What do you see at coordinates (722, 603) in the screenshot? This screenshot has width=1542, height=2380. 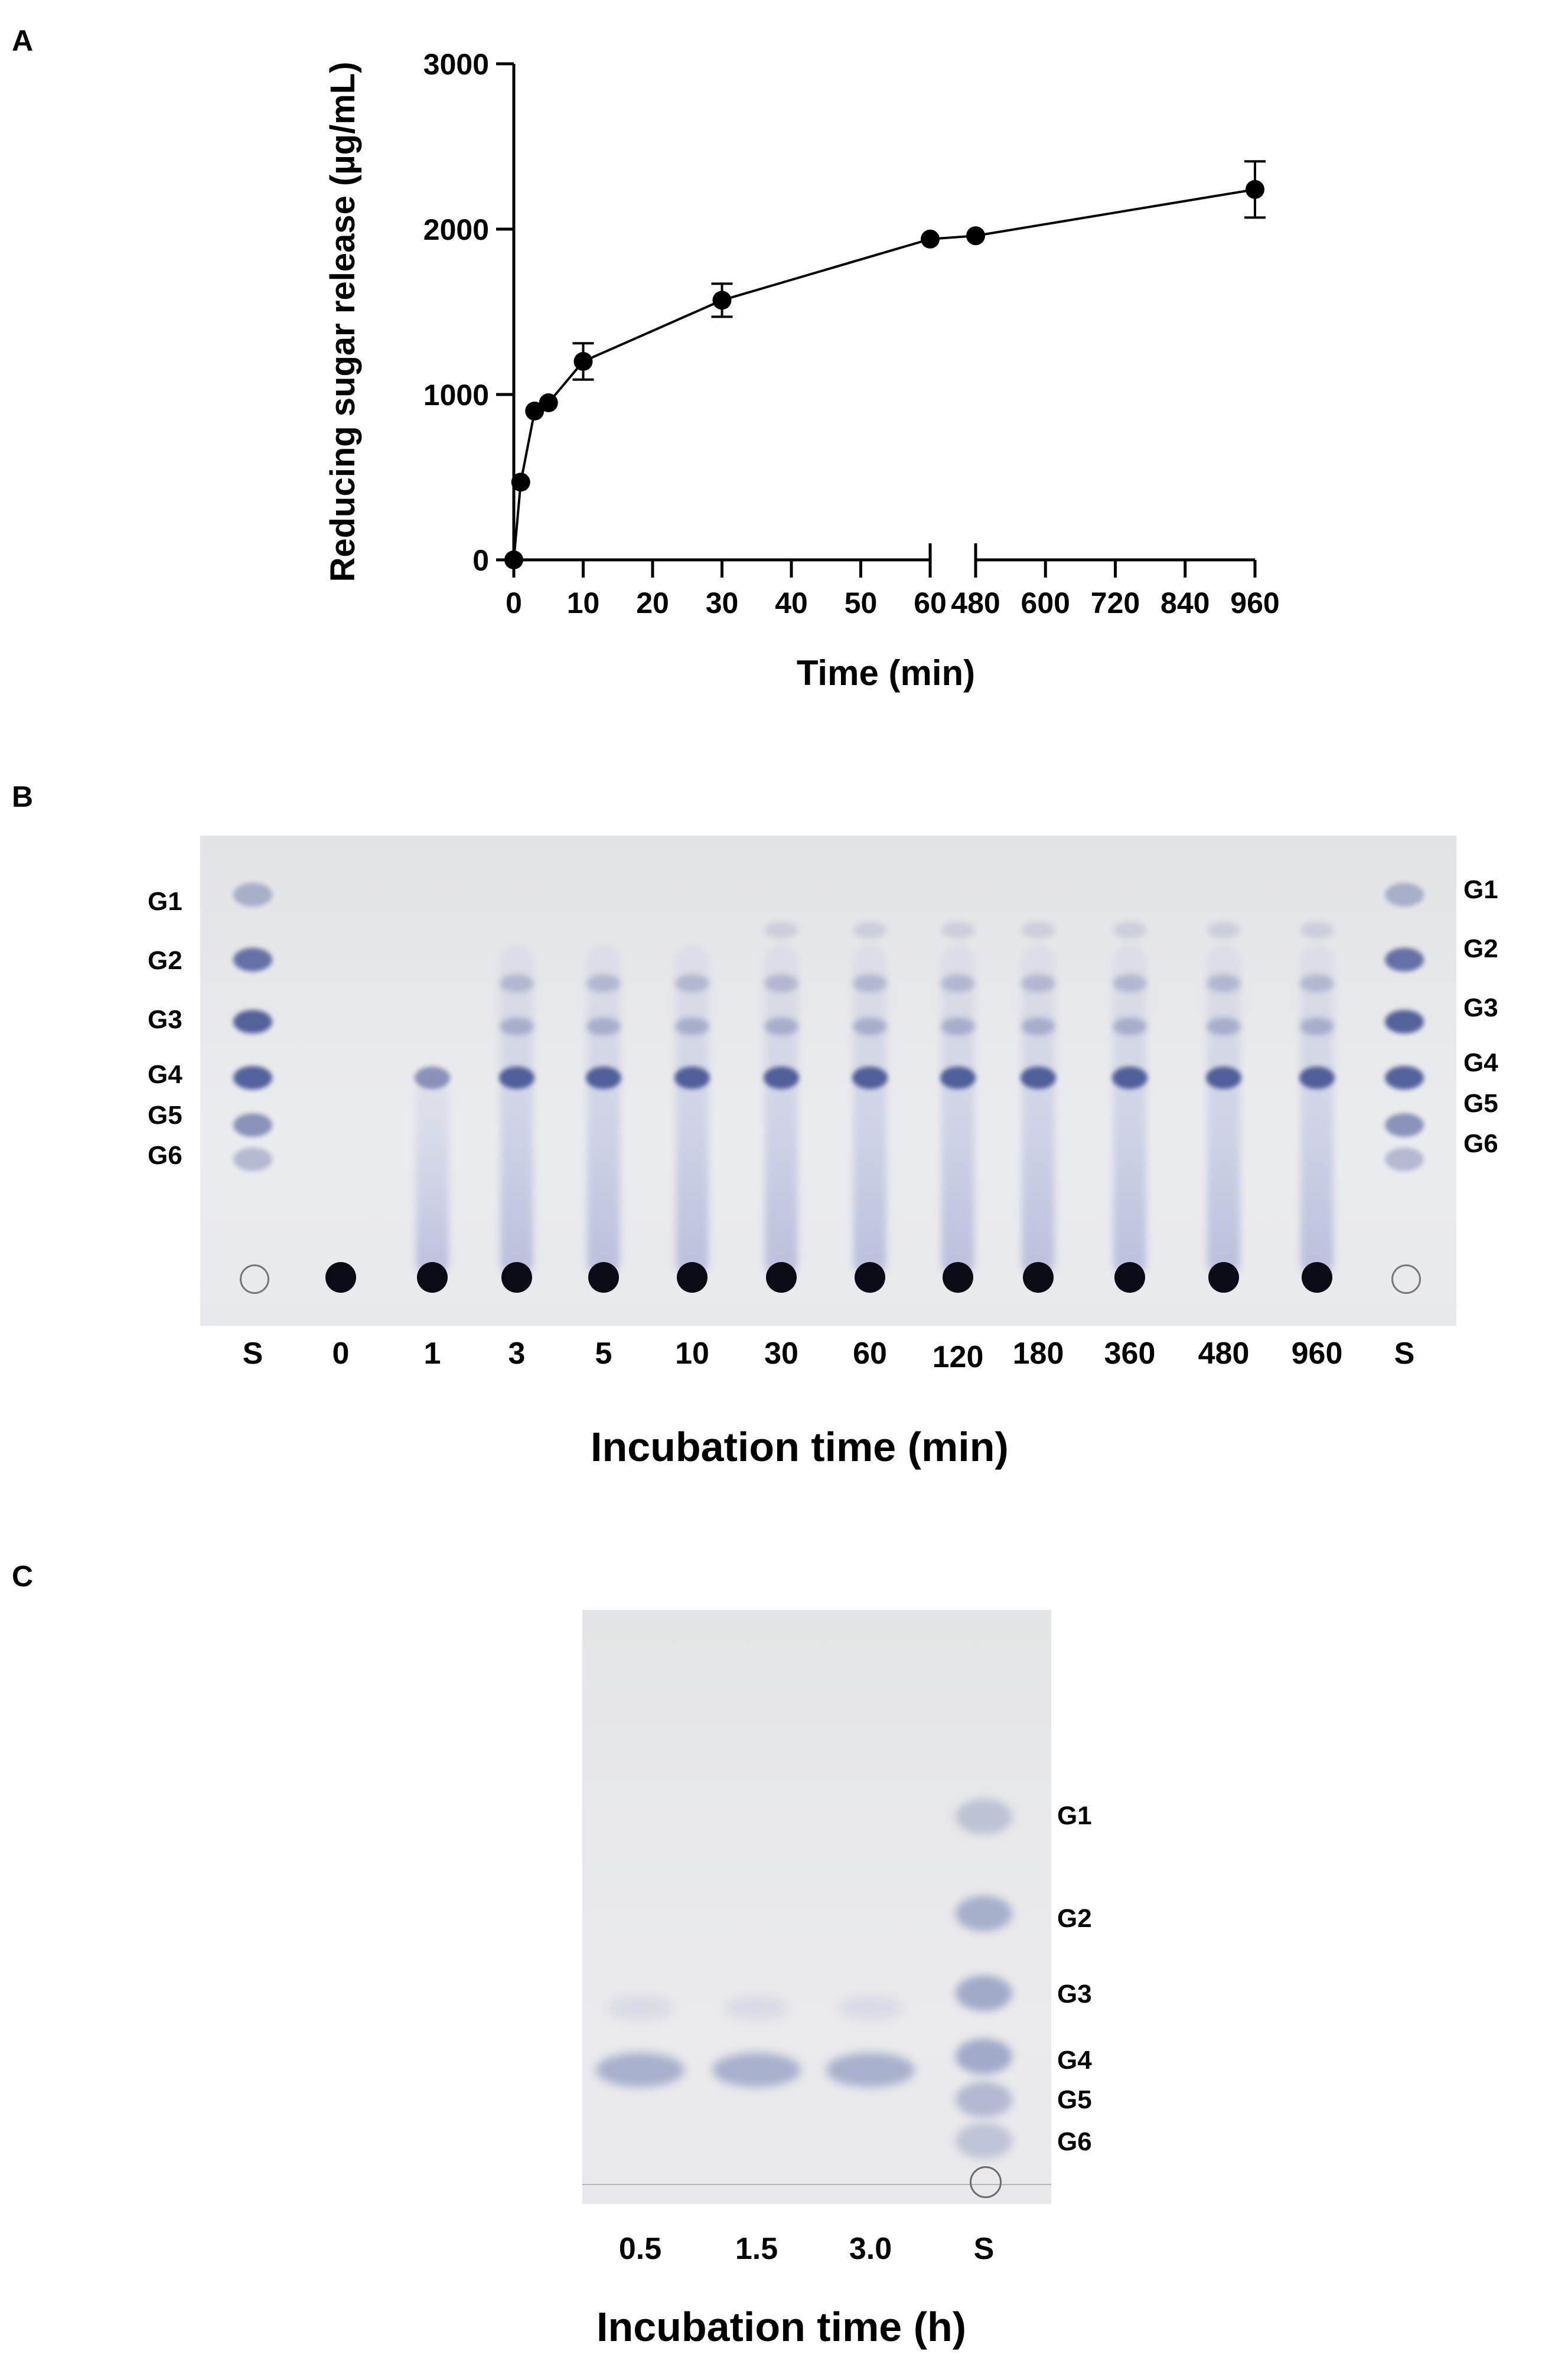 I see `x-tick-label: 30` at bounding box center [722, 603].